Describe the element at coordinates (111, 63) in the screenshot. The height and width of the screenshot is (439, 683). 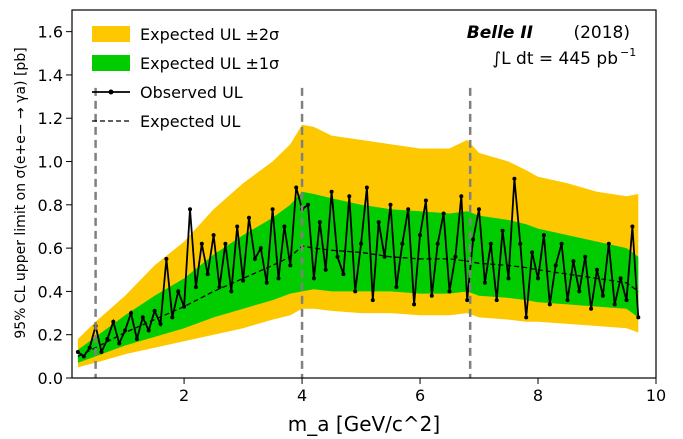
I see `legend-swatch-band1` at that location.